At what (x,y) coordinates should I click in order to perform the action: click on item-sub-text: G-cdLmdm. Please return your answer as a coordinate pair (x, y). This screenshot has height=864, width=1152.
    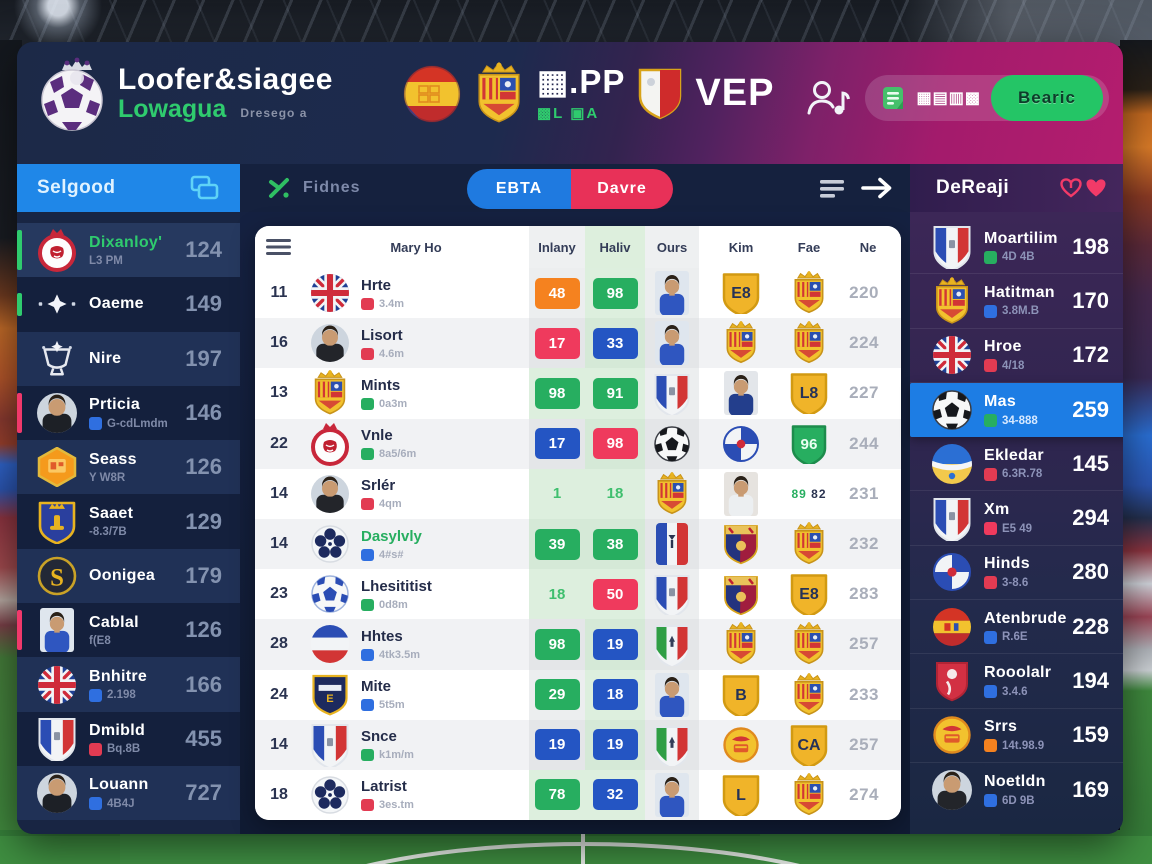
    Looking at the image, I should click on (137, 423).